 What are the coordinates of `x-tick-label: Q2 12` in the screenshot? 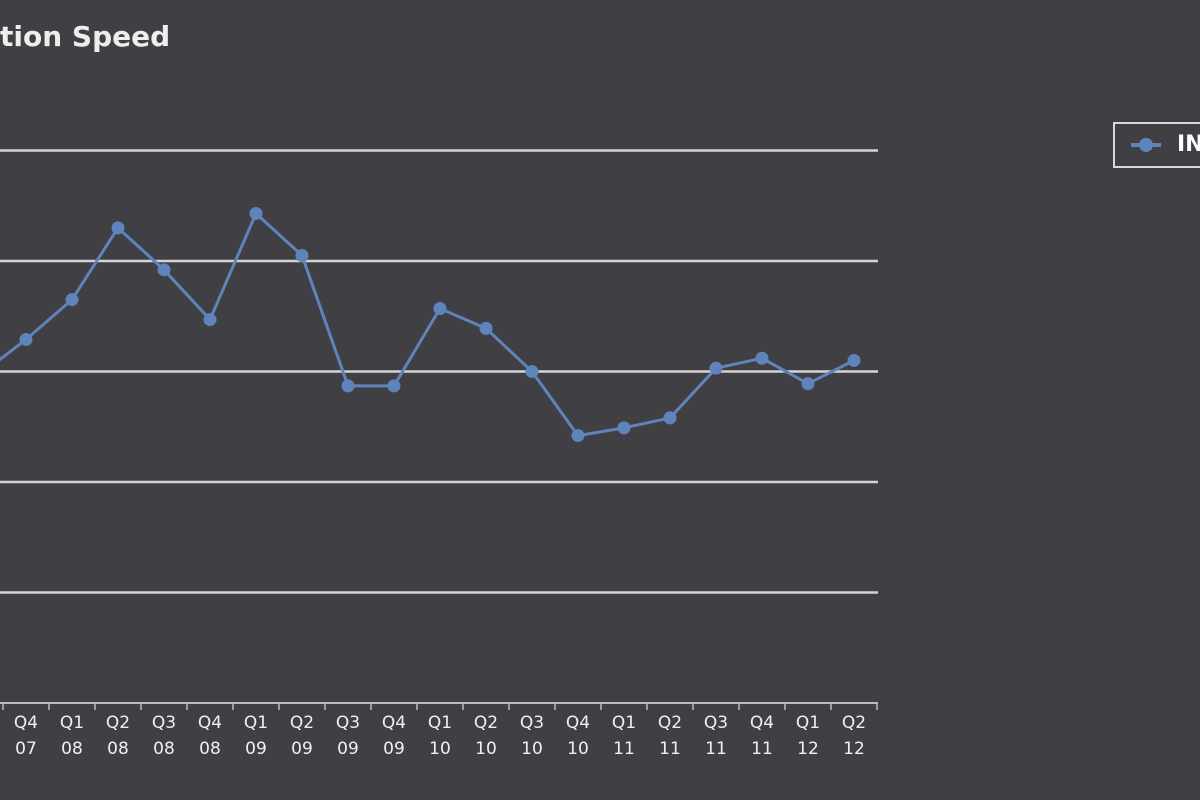 It's located at (854, 736).